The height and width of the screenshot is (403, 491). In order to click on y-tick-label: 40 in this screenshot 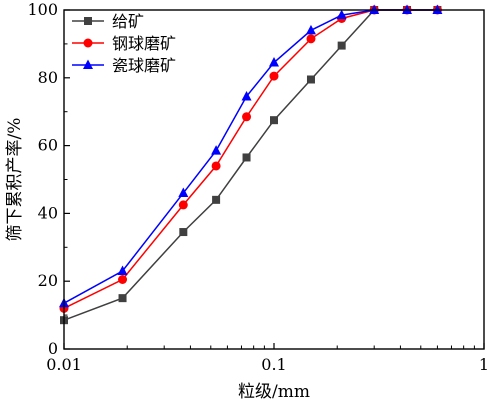, I will do `click(48, 212)`.